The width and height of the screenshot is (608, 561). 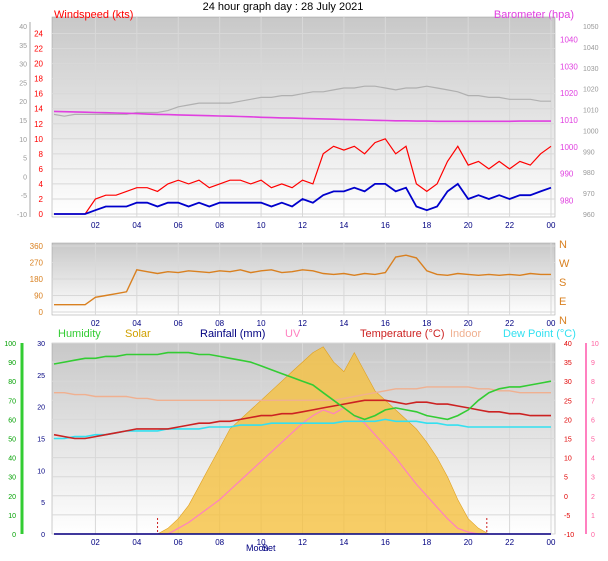 I want to click on temp-xtick-04: 04, so click(x=136, y=542).